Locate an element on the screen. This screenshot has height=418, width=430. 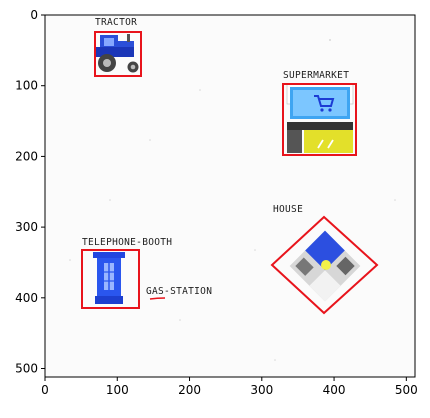
y-tick-label: 400 is located at coordinates (26, 298).